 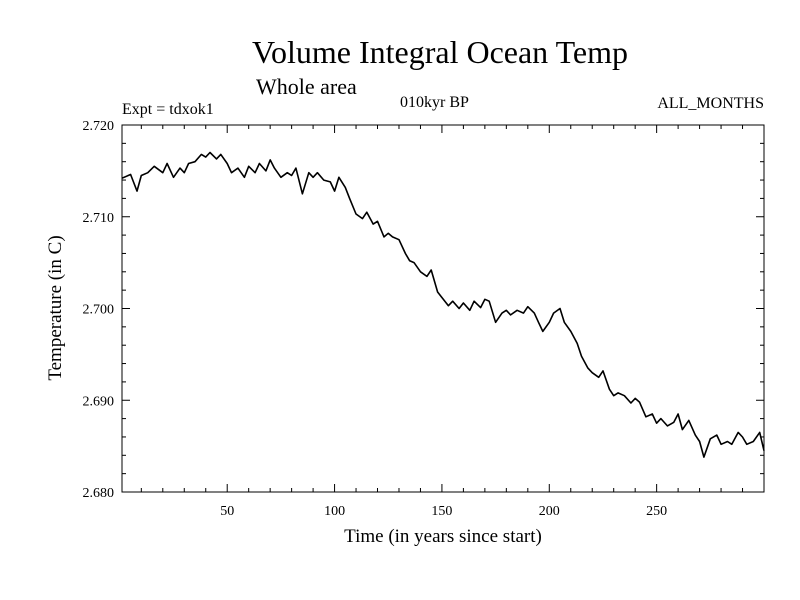 What do you see at coordinates (168, 109) in the screenshot?
I see `experiment-label: Expt = tdxok1` at bounding box center [168, 109].